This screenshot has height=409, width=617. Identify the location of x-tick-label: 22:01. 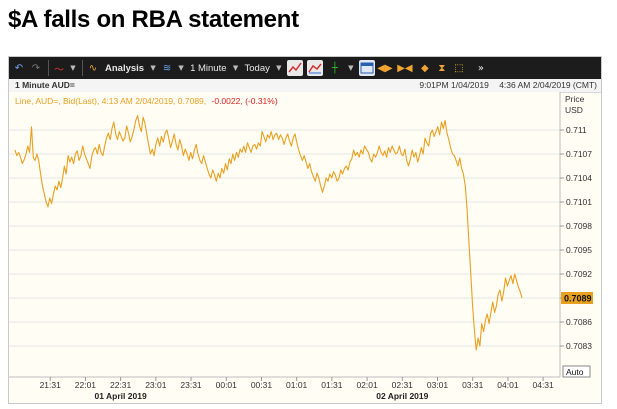
(86, 385).